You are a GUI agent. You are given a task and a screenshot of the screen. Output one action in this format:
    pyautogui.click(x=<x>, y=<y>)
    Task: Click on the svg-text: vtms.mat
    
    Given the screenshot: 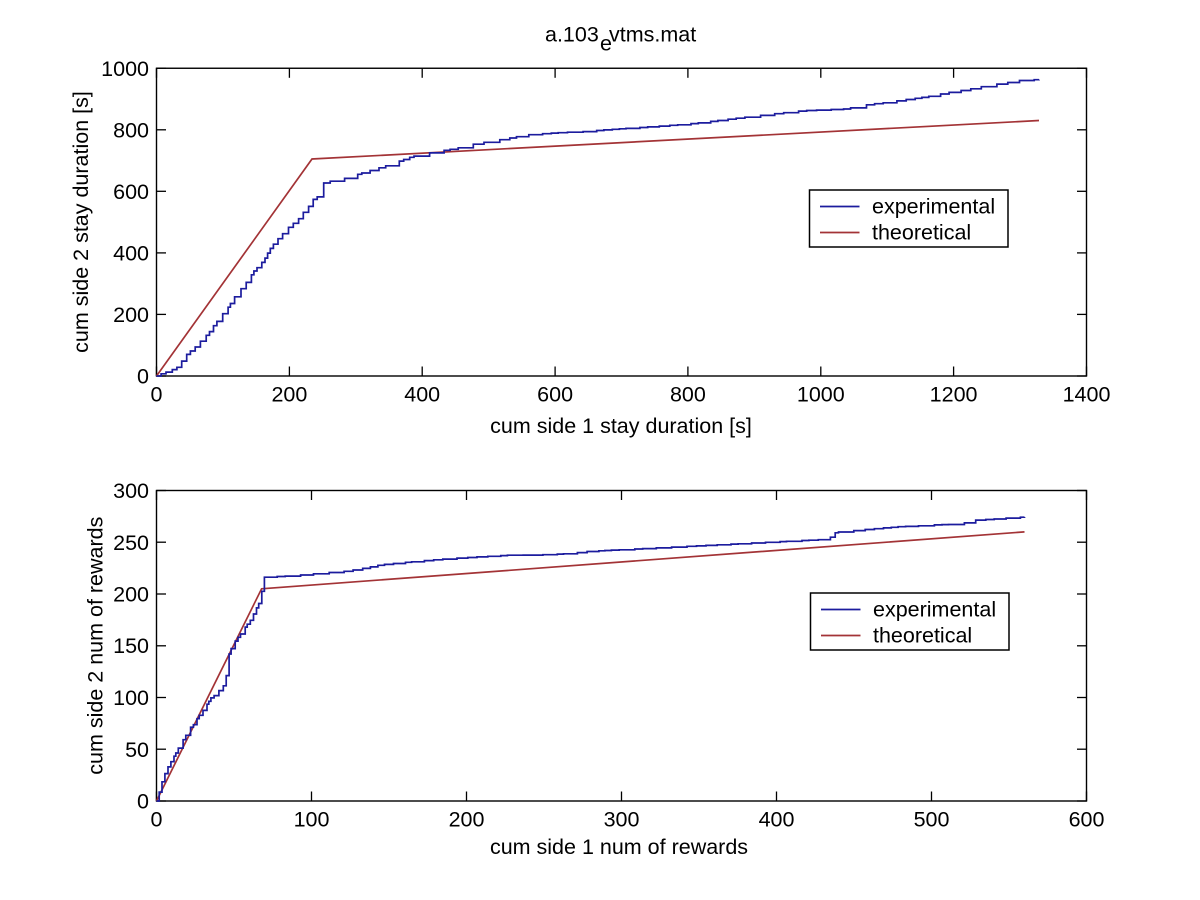 What is the action you would take?
    pyautogui.click(x=652, y=35)
    